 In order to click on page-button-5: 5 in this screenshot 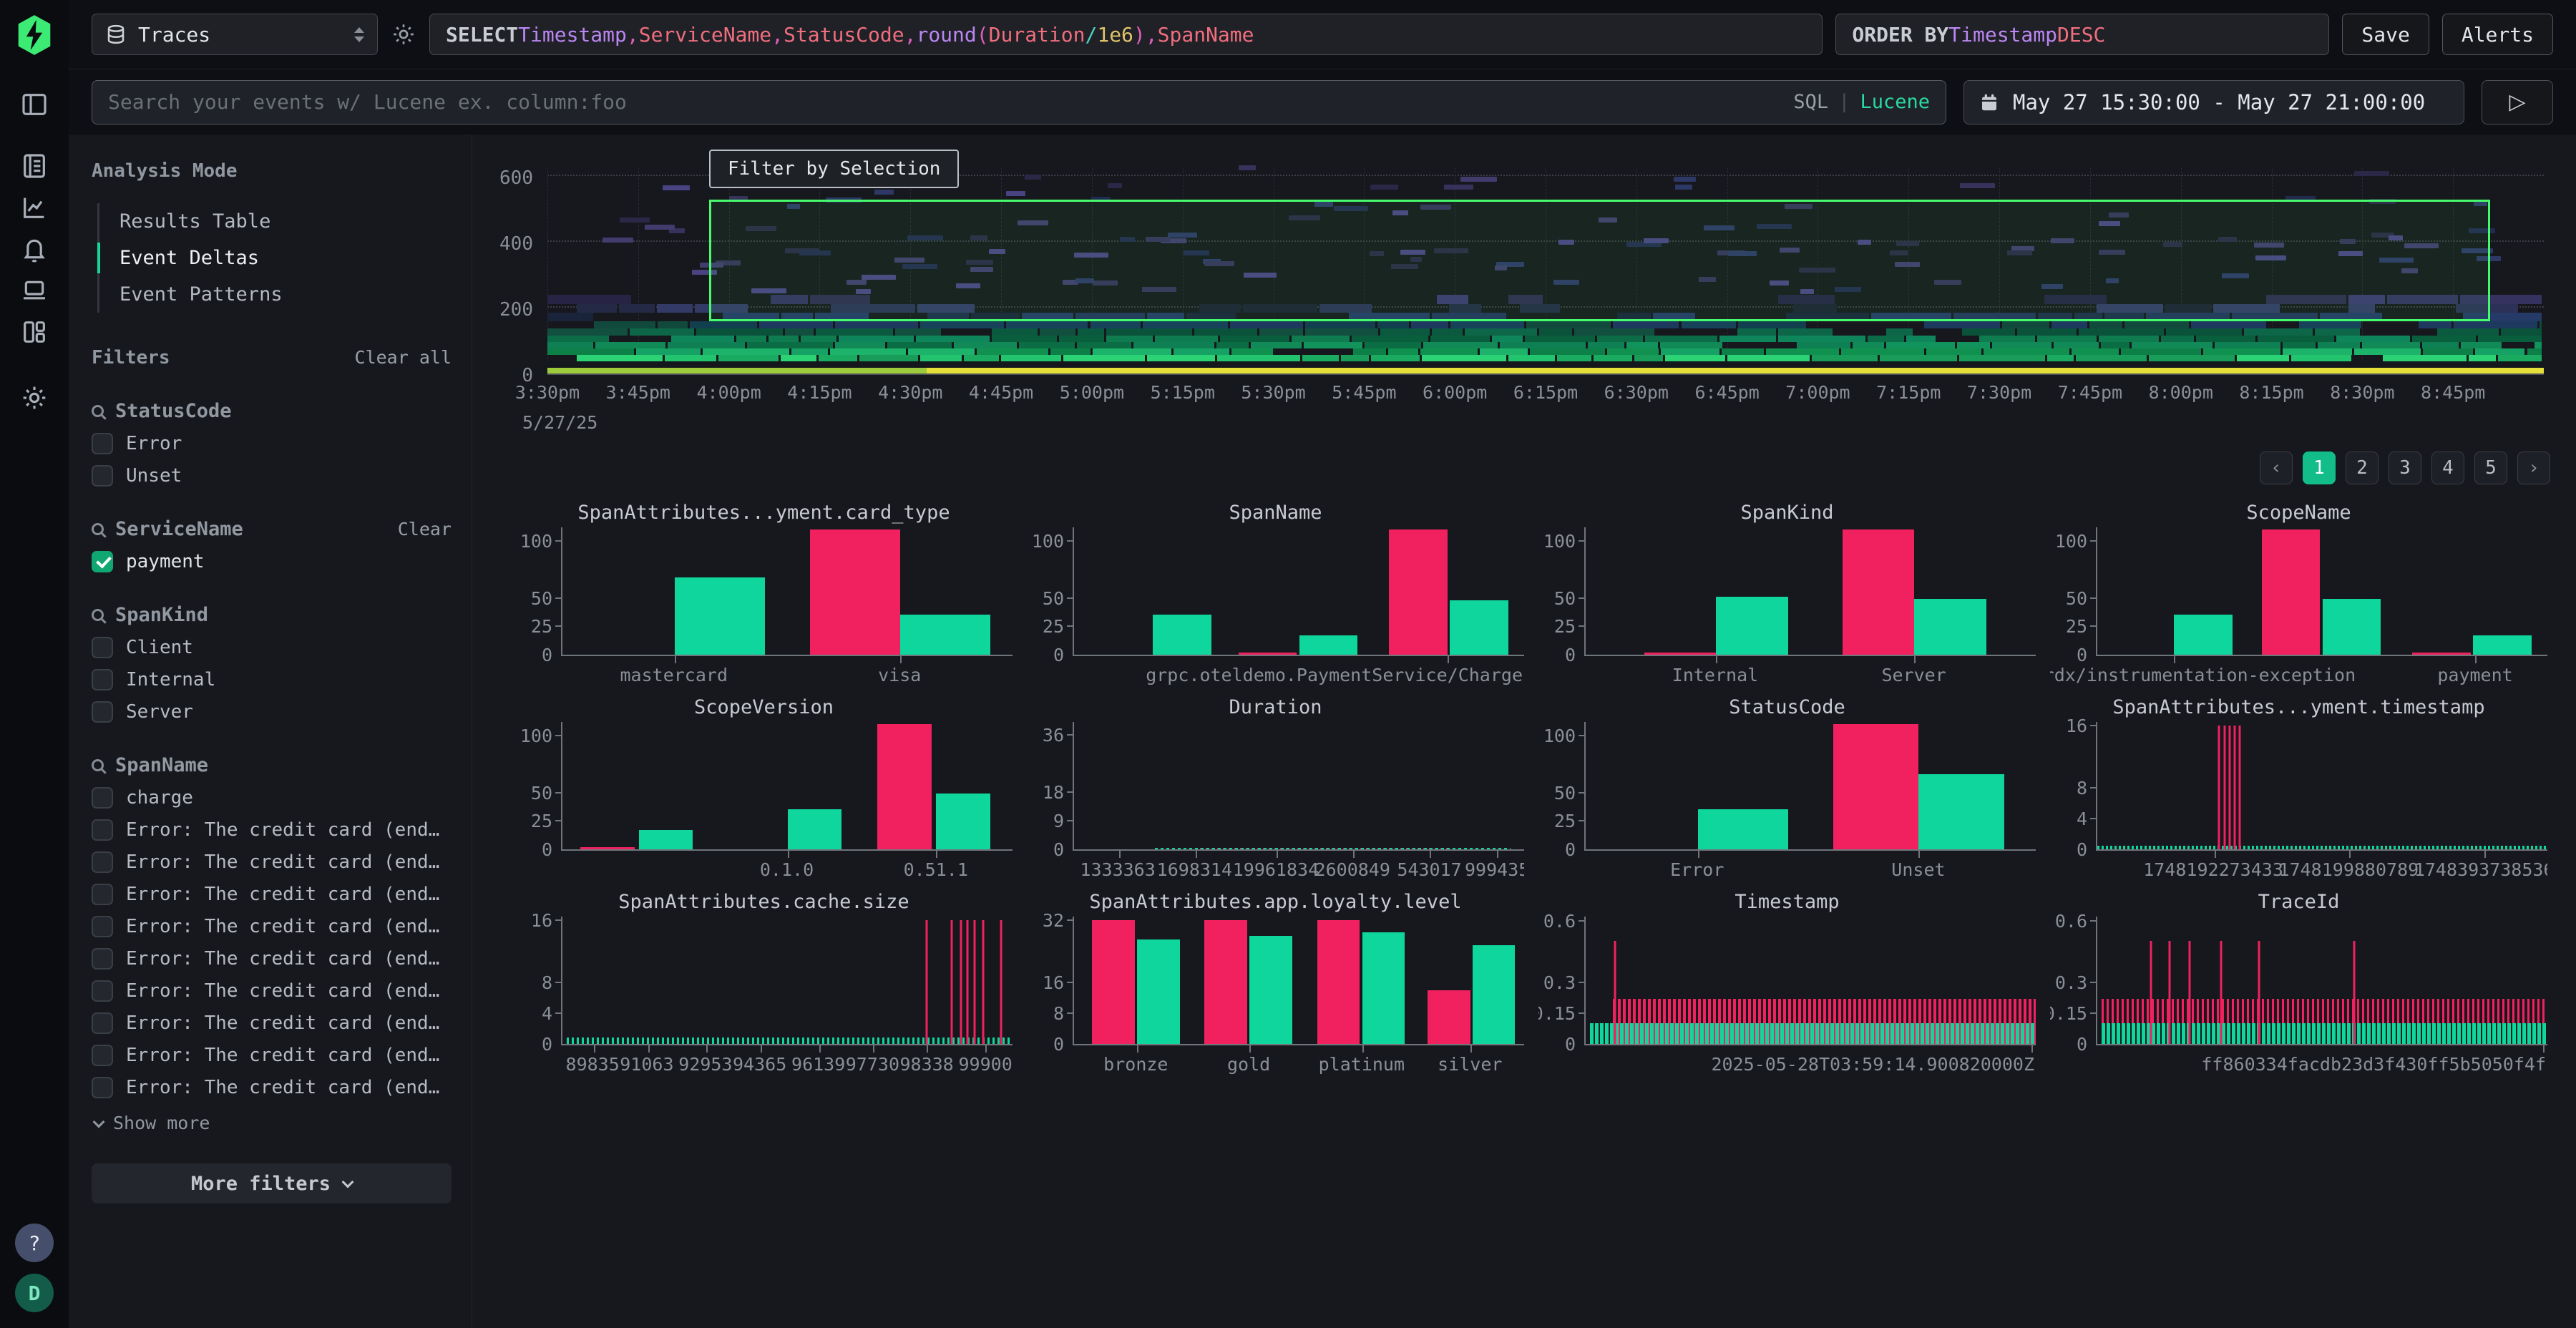, I will do `click(2490, 468)`.